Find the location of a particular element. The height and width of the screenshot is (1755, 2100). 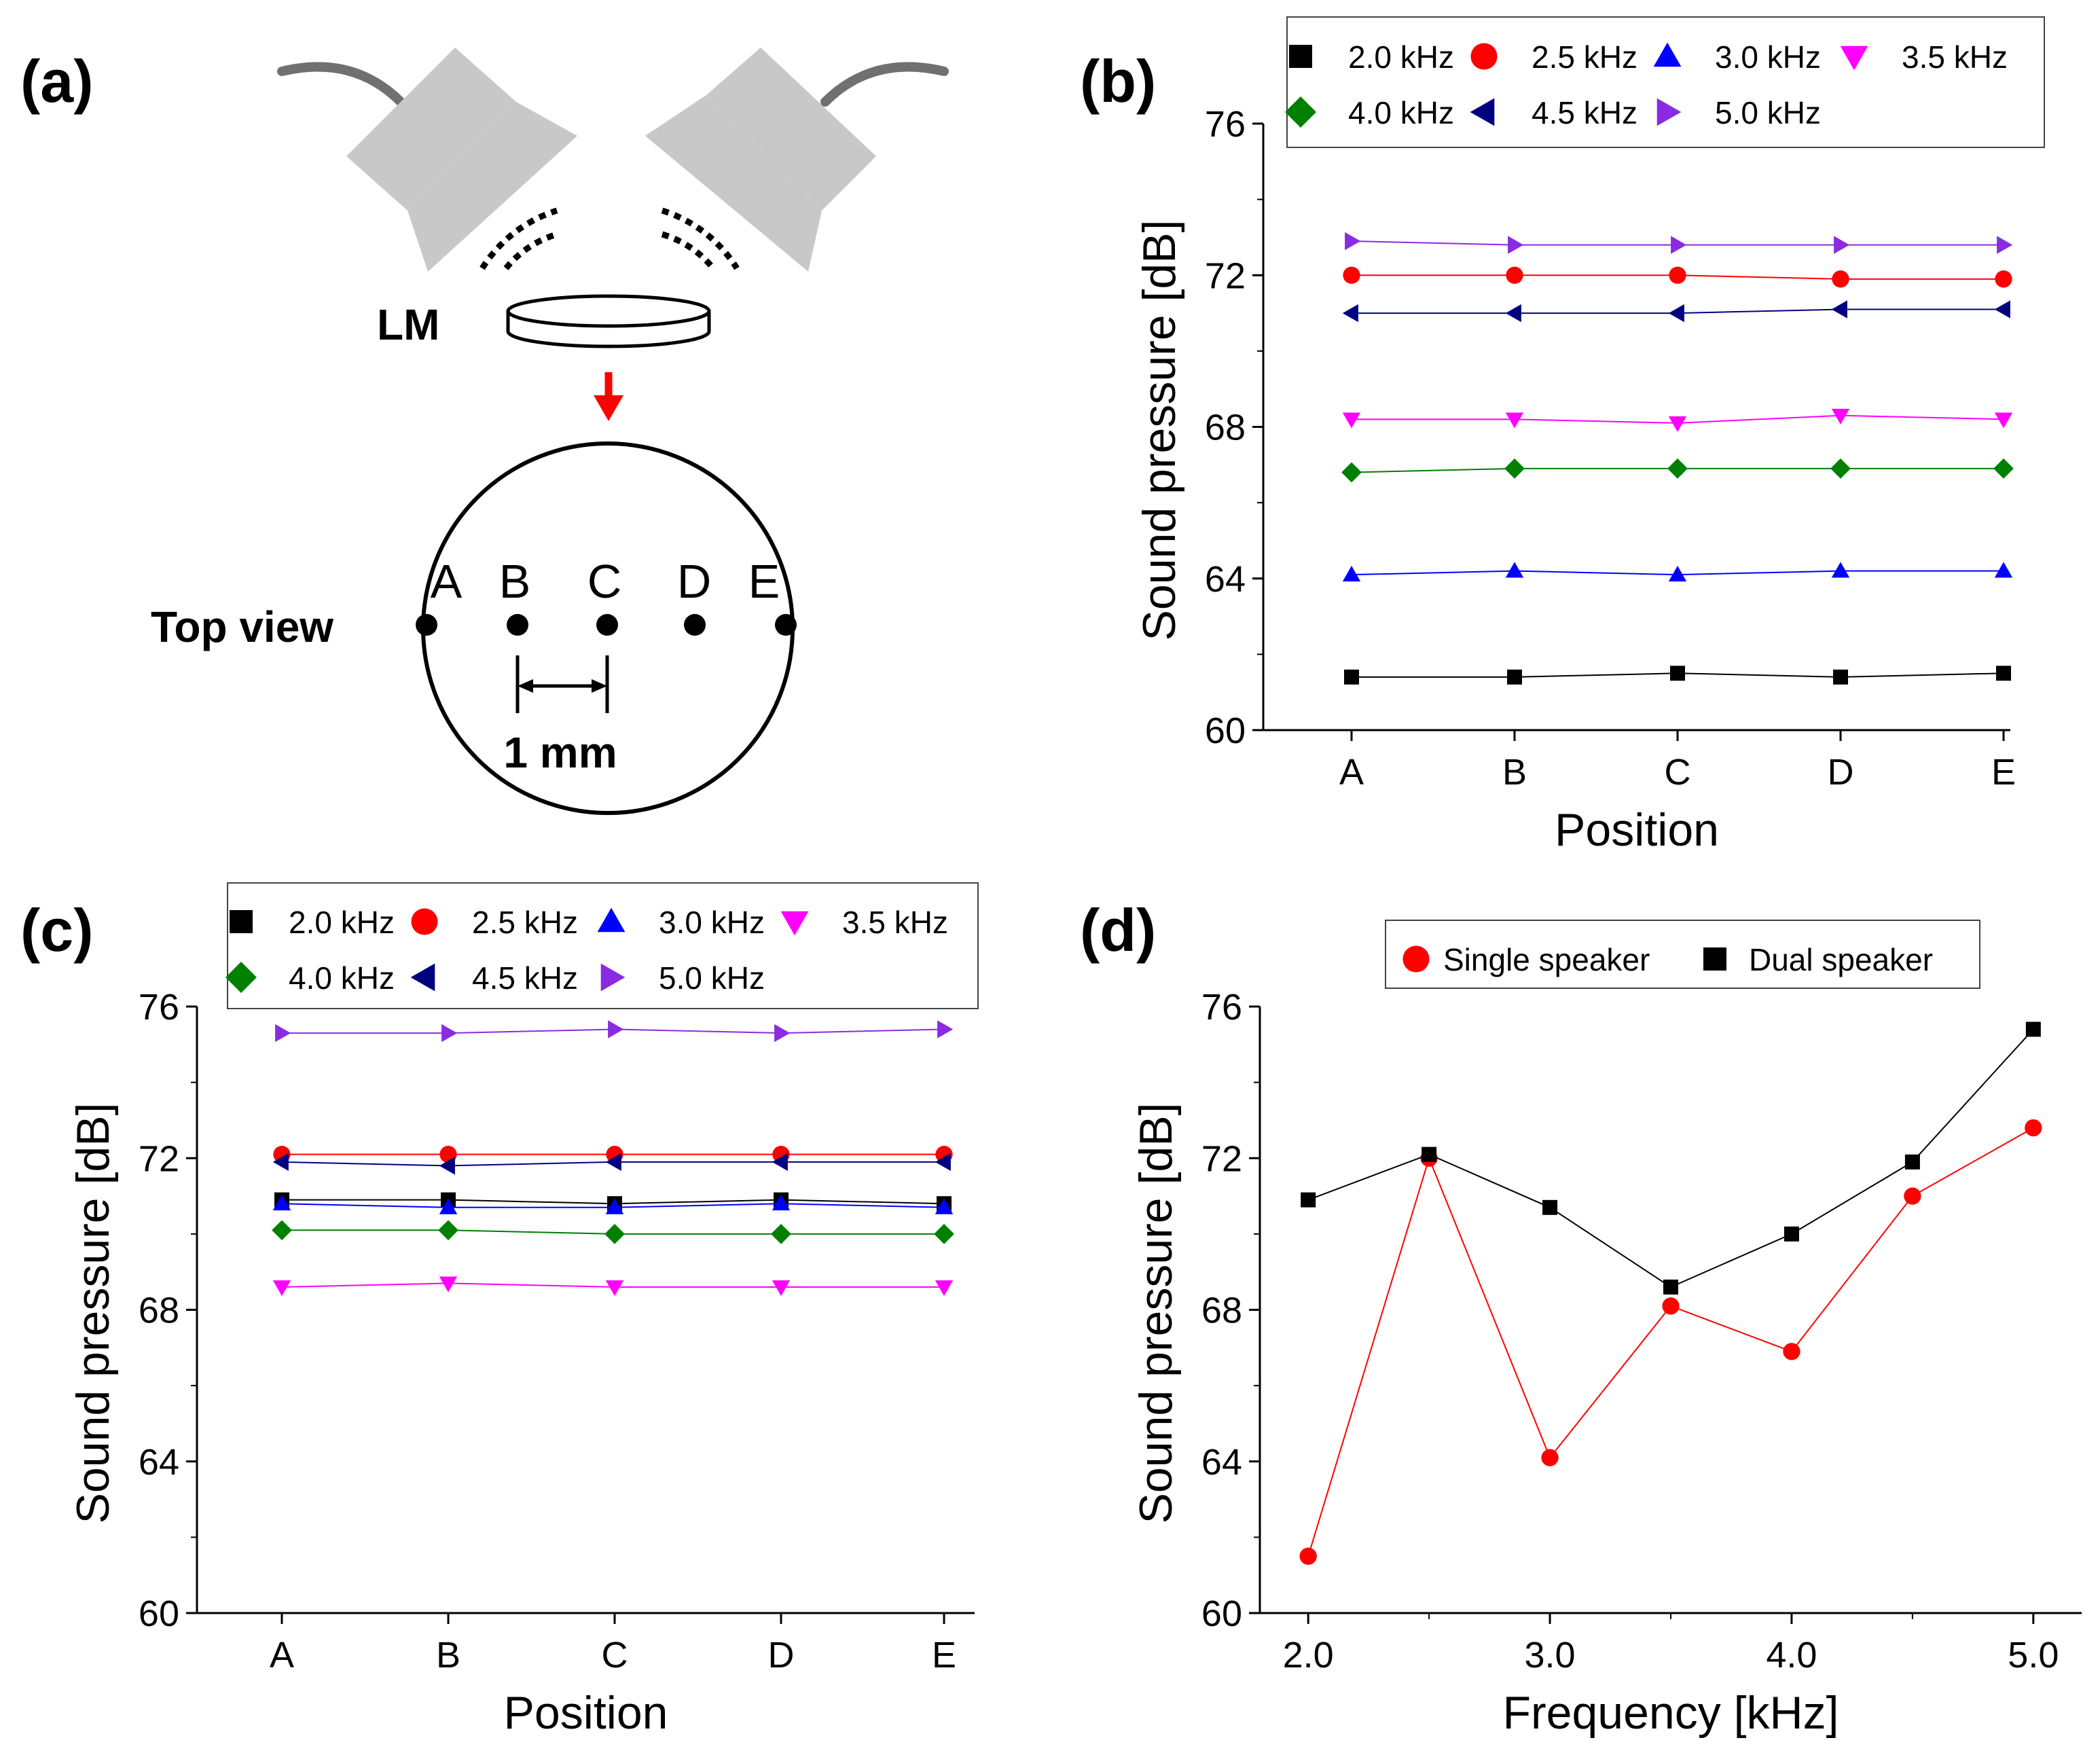

sound-wave-icon is located at coordinates (700, 238).